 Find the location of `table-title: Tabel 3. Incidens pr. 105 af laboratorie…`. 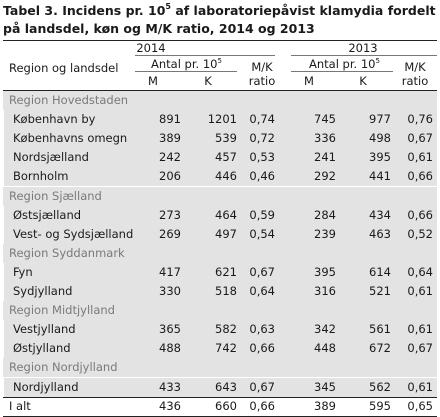

table-title: Tabel 3. Incidens pr. 105 af laboratorie… is located at coordinates (220, 20).